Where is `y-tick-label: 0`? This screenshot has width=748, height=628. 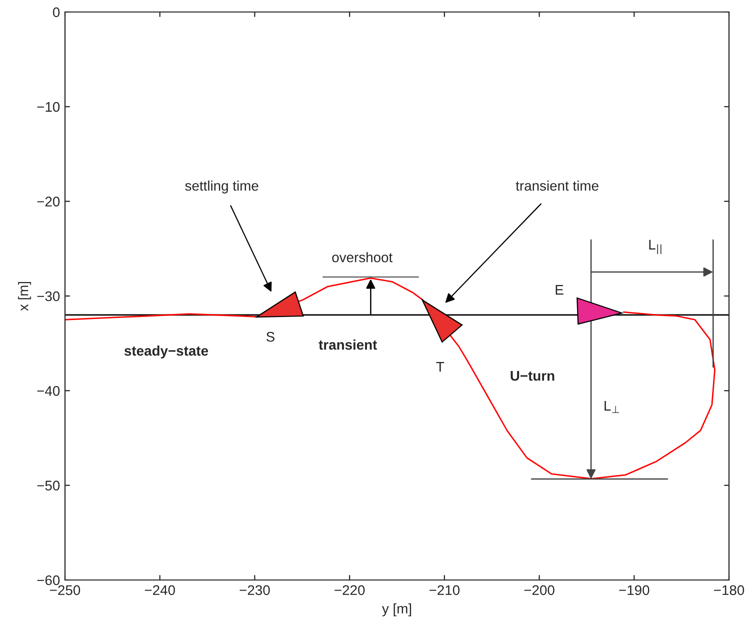 y-tick-label: 0 is located at coordinates (56, 12).